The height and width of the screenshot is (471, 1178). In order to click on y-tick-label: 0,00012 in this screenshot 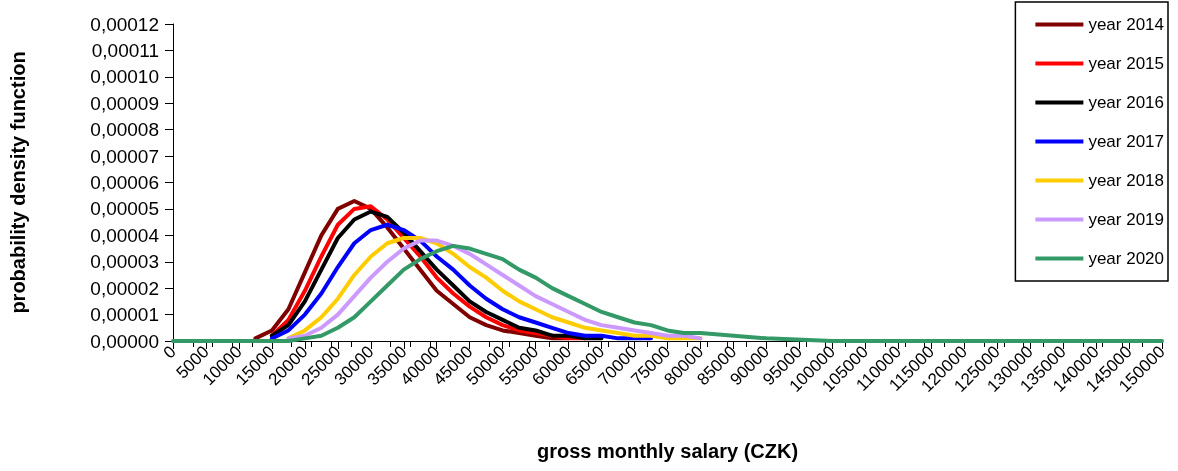, I will do `click(124, 24)`.